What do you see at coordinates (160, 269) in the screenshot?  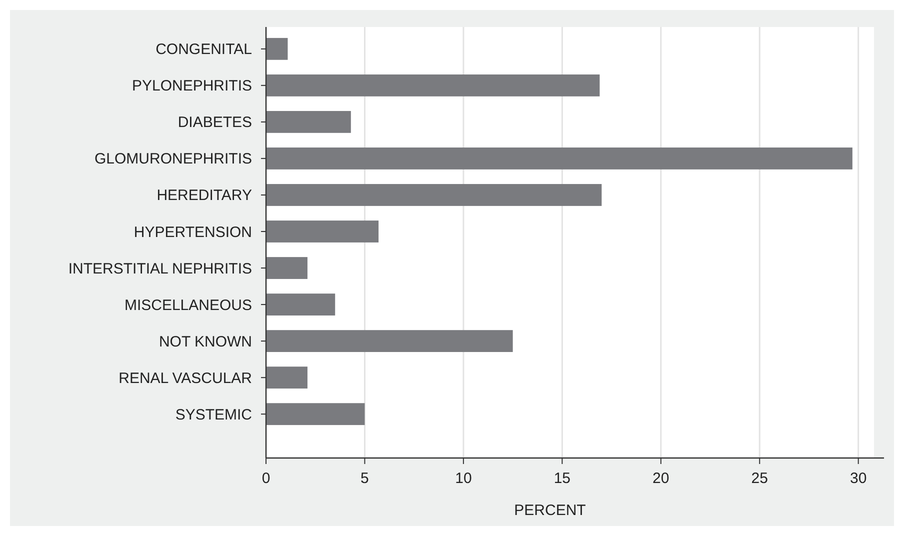 I see `y-tick-label: INTERSTITIAL NEPHRITIS` at bounding box center [160, 269].